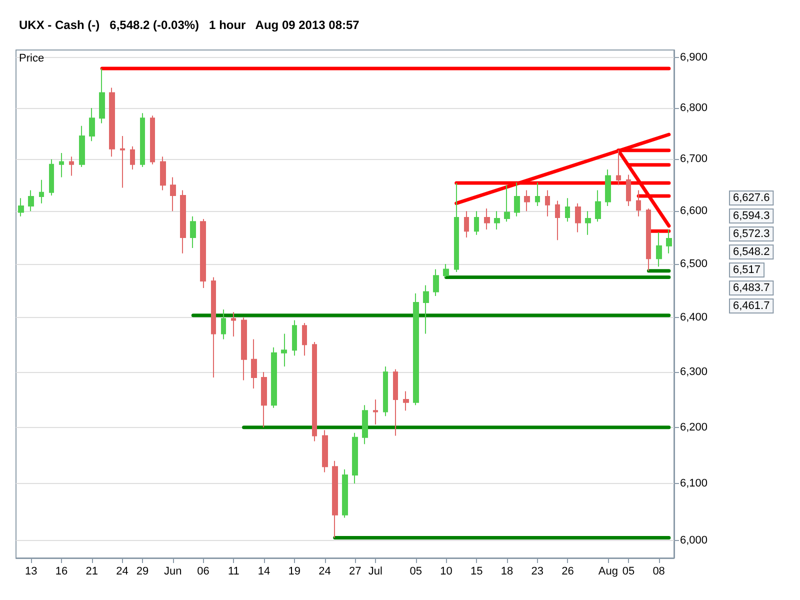 This screenshot has height=600, width=800. What do you see at coordinates (694, 484) in the screenshot?
I see `y-tick-label: 6,100` at bounding box center [694, 484].